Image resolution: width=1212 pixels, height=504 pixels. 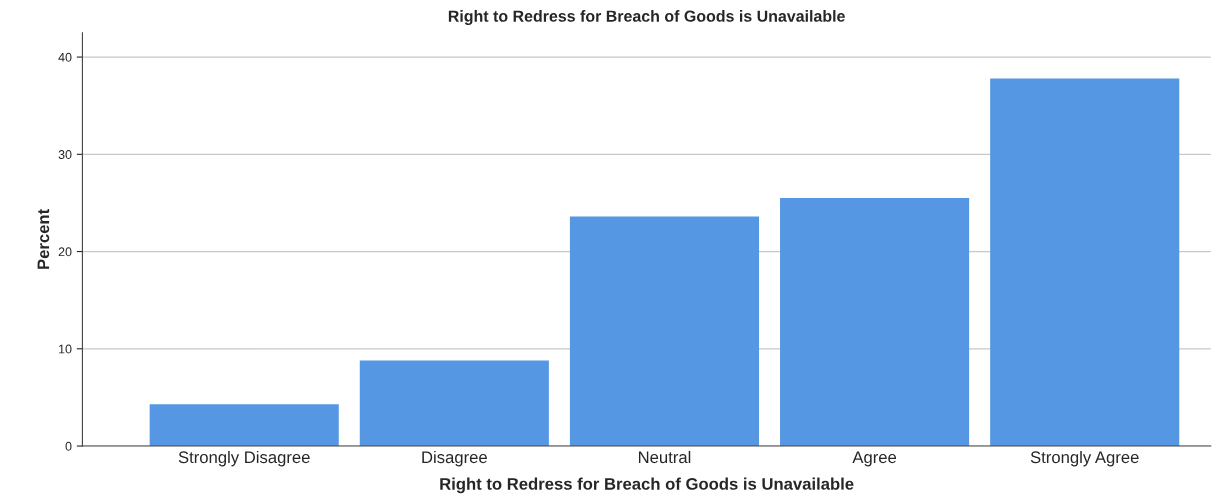 What do you see at coordinates (647, 485) in the screenshot?
I see `x-axis-title: Right to Redress for Breach of Goods is Unavailable` at bounding box center [647, 485].